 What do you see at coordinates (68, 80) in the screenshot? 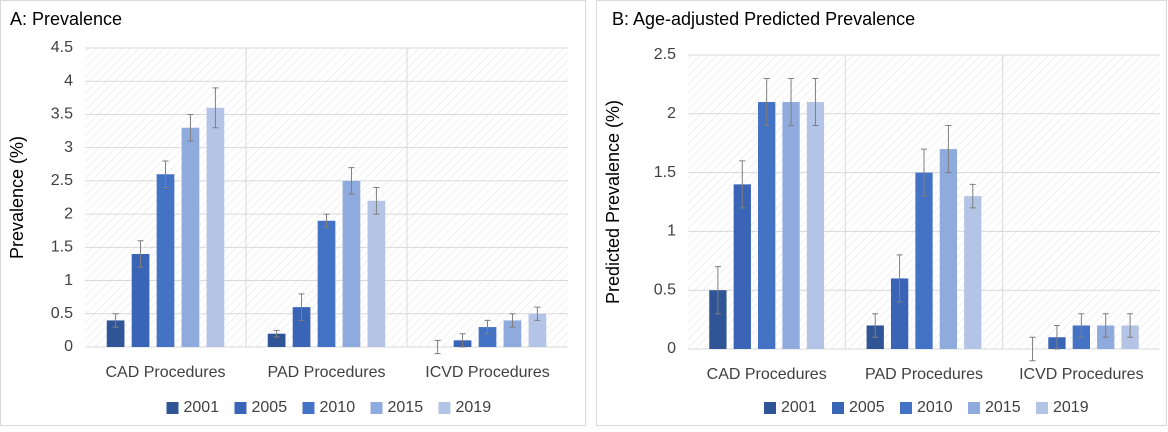
I see `y-tick-label: 4` at bounding box center [68, 80].